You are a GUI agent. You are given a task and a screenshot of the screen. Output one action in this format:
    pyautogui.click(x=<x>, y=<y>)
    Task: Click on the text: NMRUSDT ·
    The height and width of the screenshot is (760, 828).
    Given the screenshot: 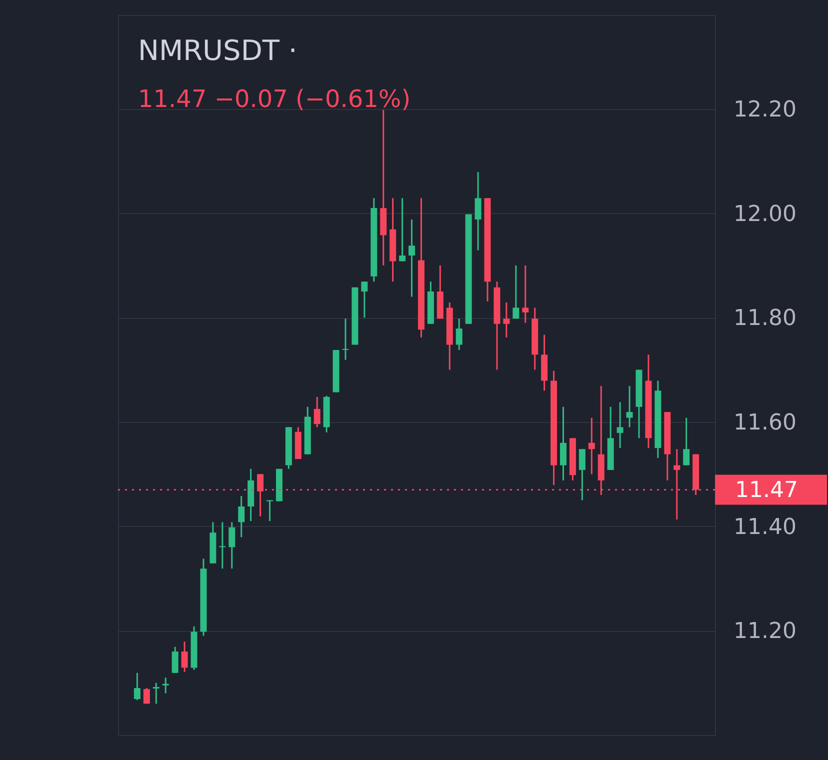 What is the action you would take?
    pyautogui.click(x=218, y=50)
    